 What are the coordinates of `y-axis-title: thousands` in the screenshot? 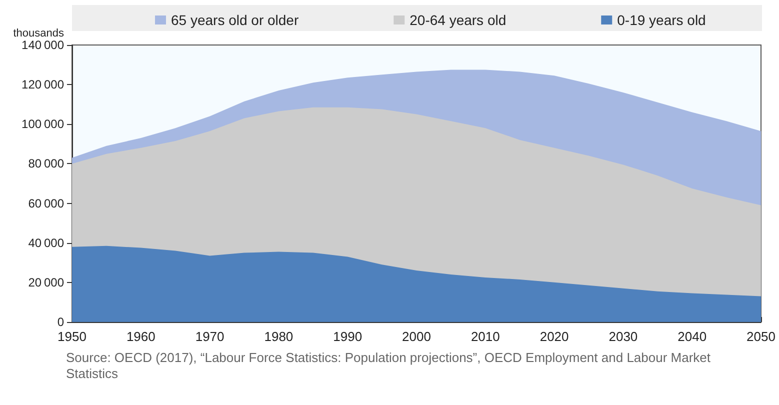 It's located at (38, 34).